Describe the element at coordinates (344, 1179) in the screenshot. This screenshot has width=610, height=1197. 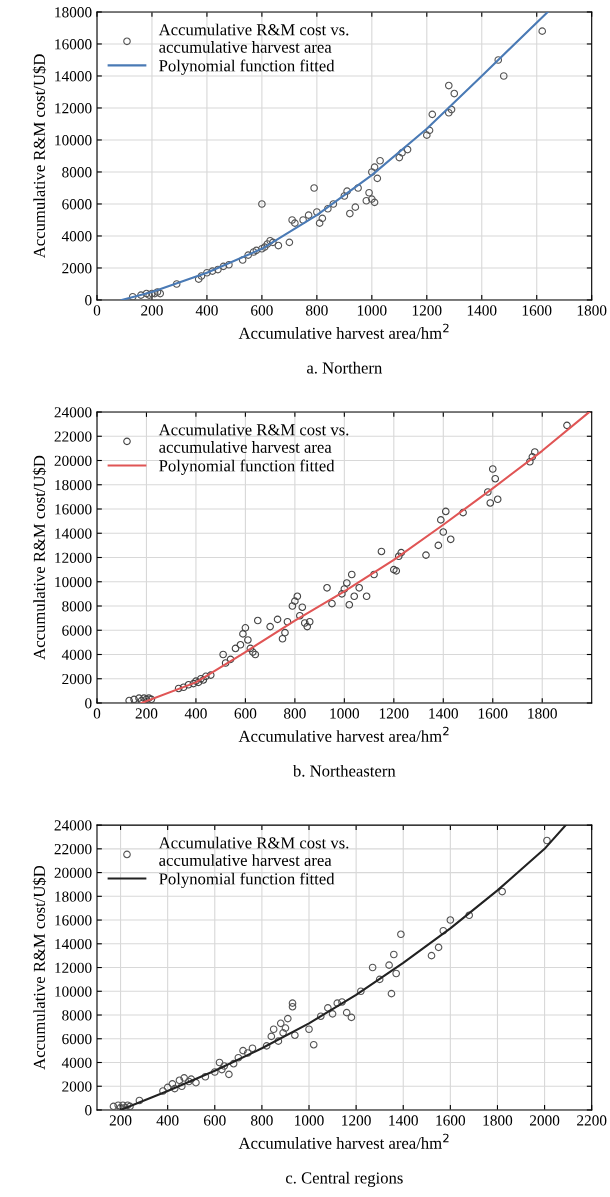
I see `text: c. Central regions` at that location.